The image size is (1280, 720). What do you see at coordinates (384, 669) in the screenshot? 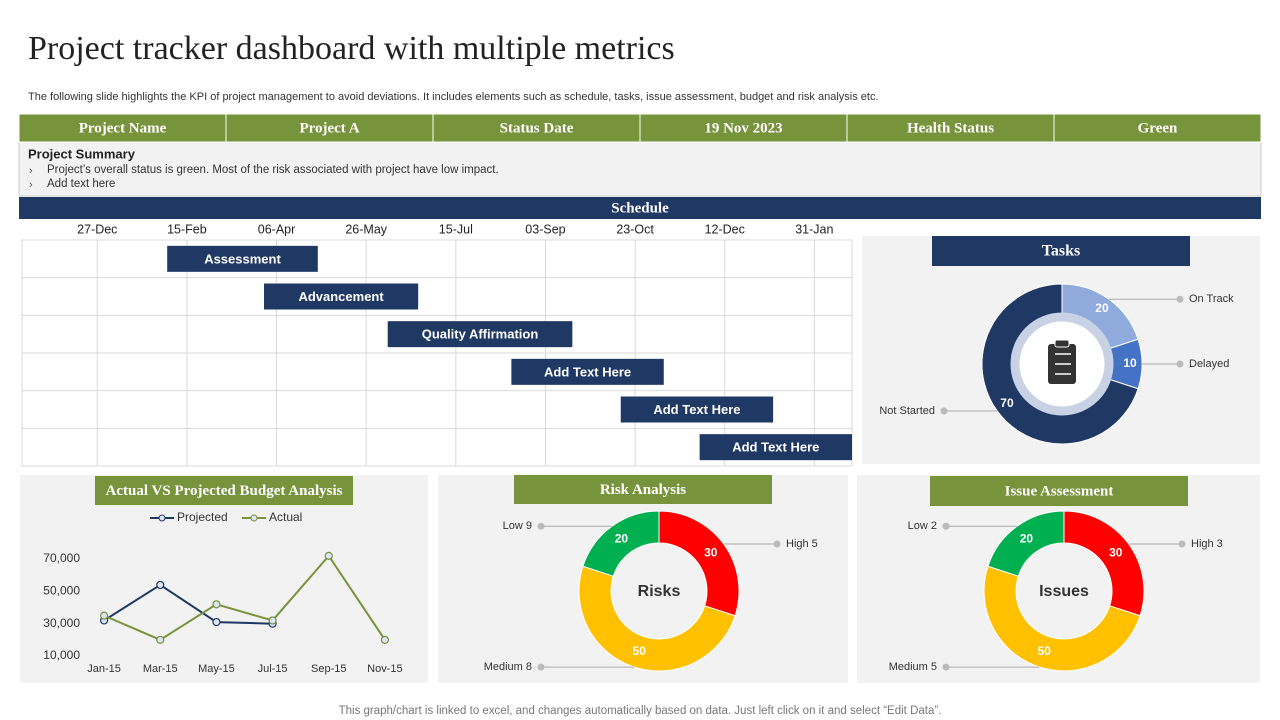
I see `x-tick-label: Nov-15` at bounding box center [384, 669].